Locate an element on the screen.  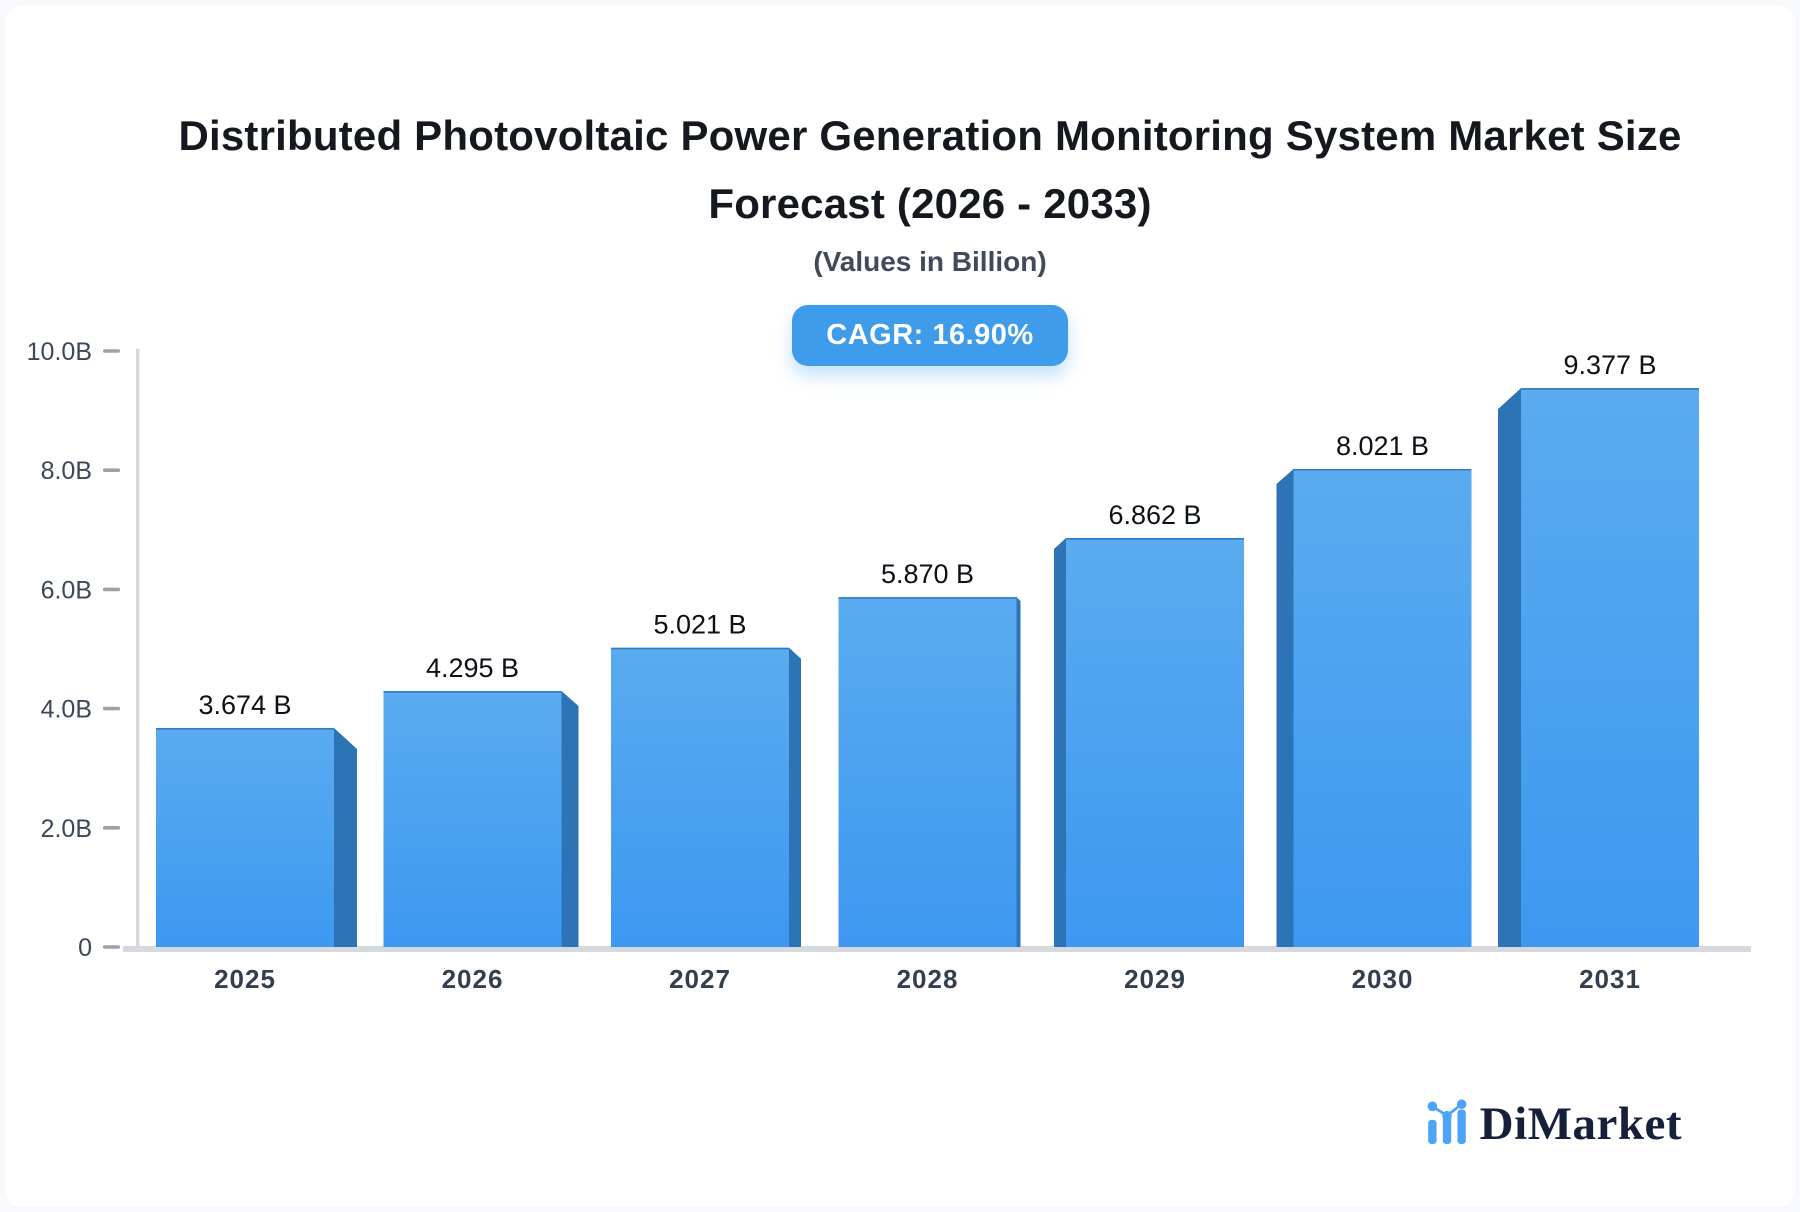
bar-2028: 5.870 B 2028 is located at coordinates (929, 776).